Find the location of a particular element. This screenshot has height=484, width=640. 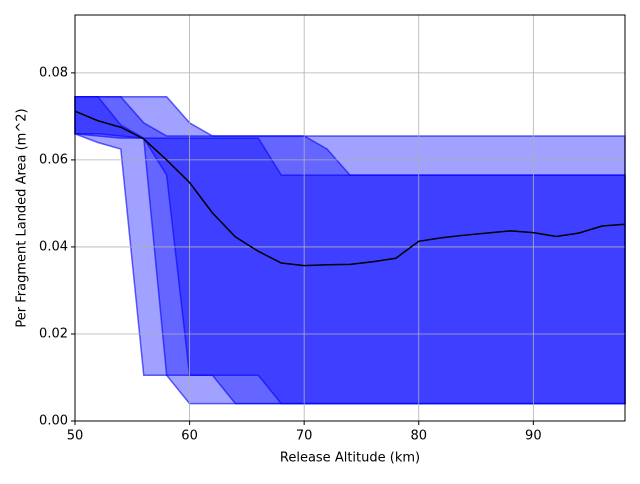

x-tick-label: 90 is located at coordinates (533, 436).